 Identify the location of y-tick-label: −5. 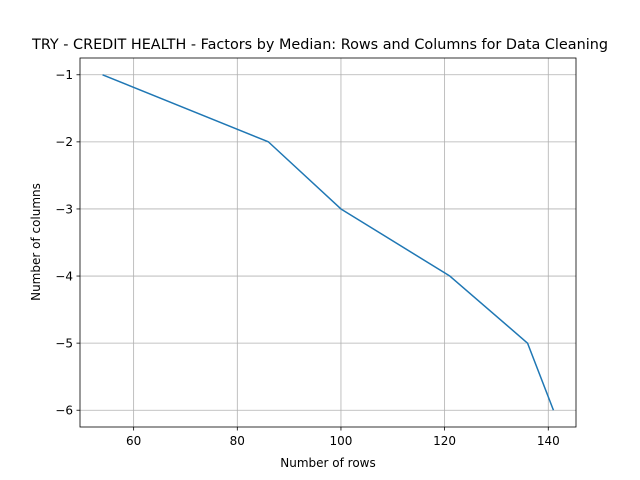
(64, 343).